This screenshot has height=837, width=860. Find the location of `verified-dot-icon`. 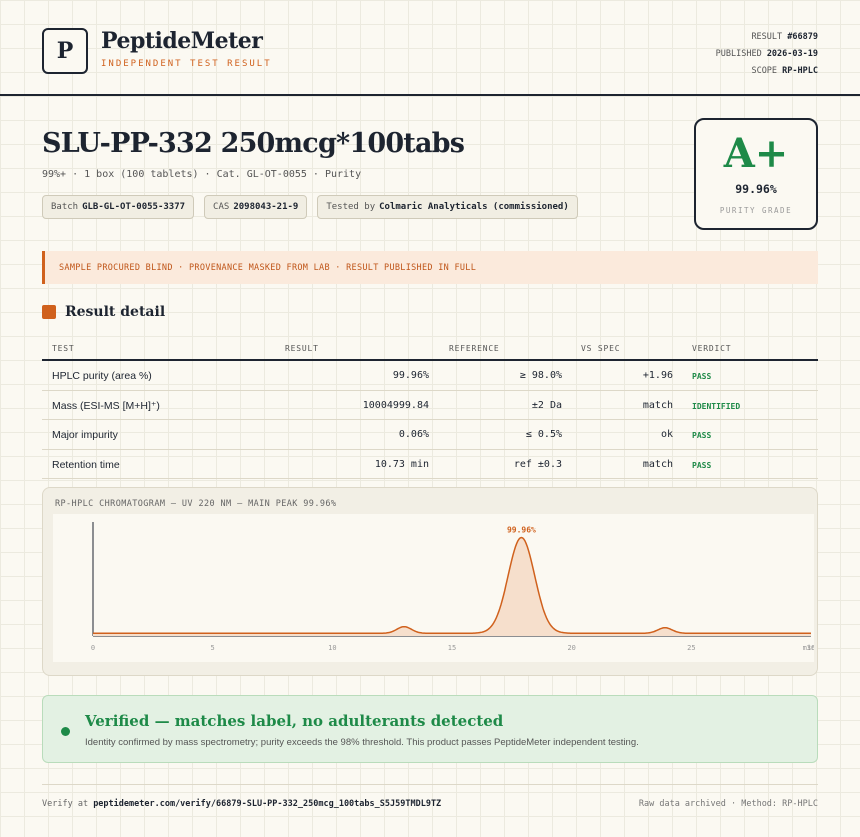

verified-dot-icon is located at coordinates (65, 731).